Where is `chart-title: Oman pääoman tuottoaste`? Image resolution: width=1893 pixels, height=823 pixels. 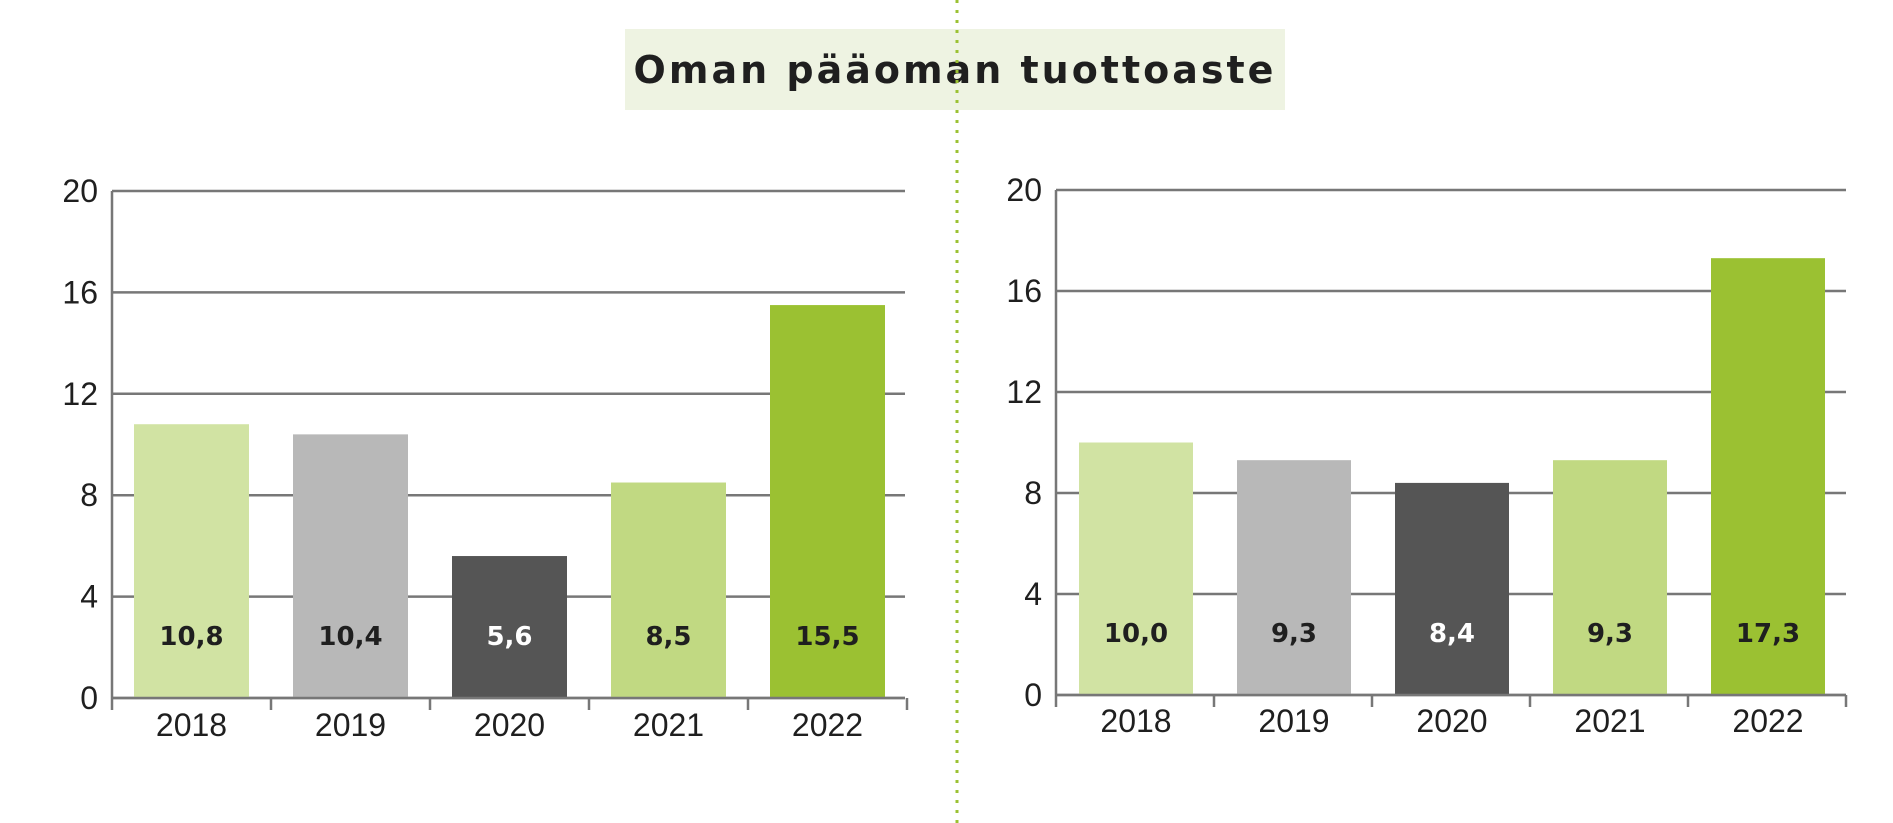
chart-title: Oman pääoman tuottoaste is located at coordinates (955, 69).